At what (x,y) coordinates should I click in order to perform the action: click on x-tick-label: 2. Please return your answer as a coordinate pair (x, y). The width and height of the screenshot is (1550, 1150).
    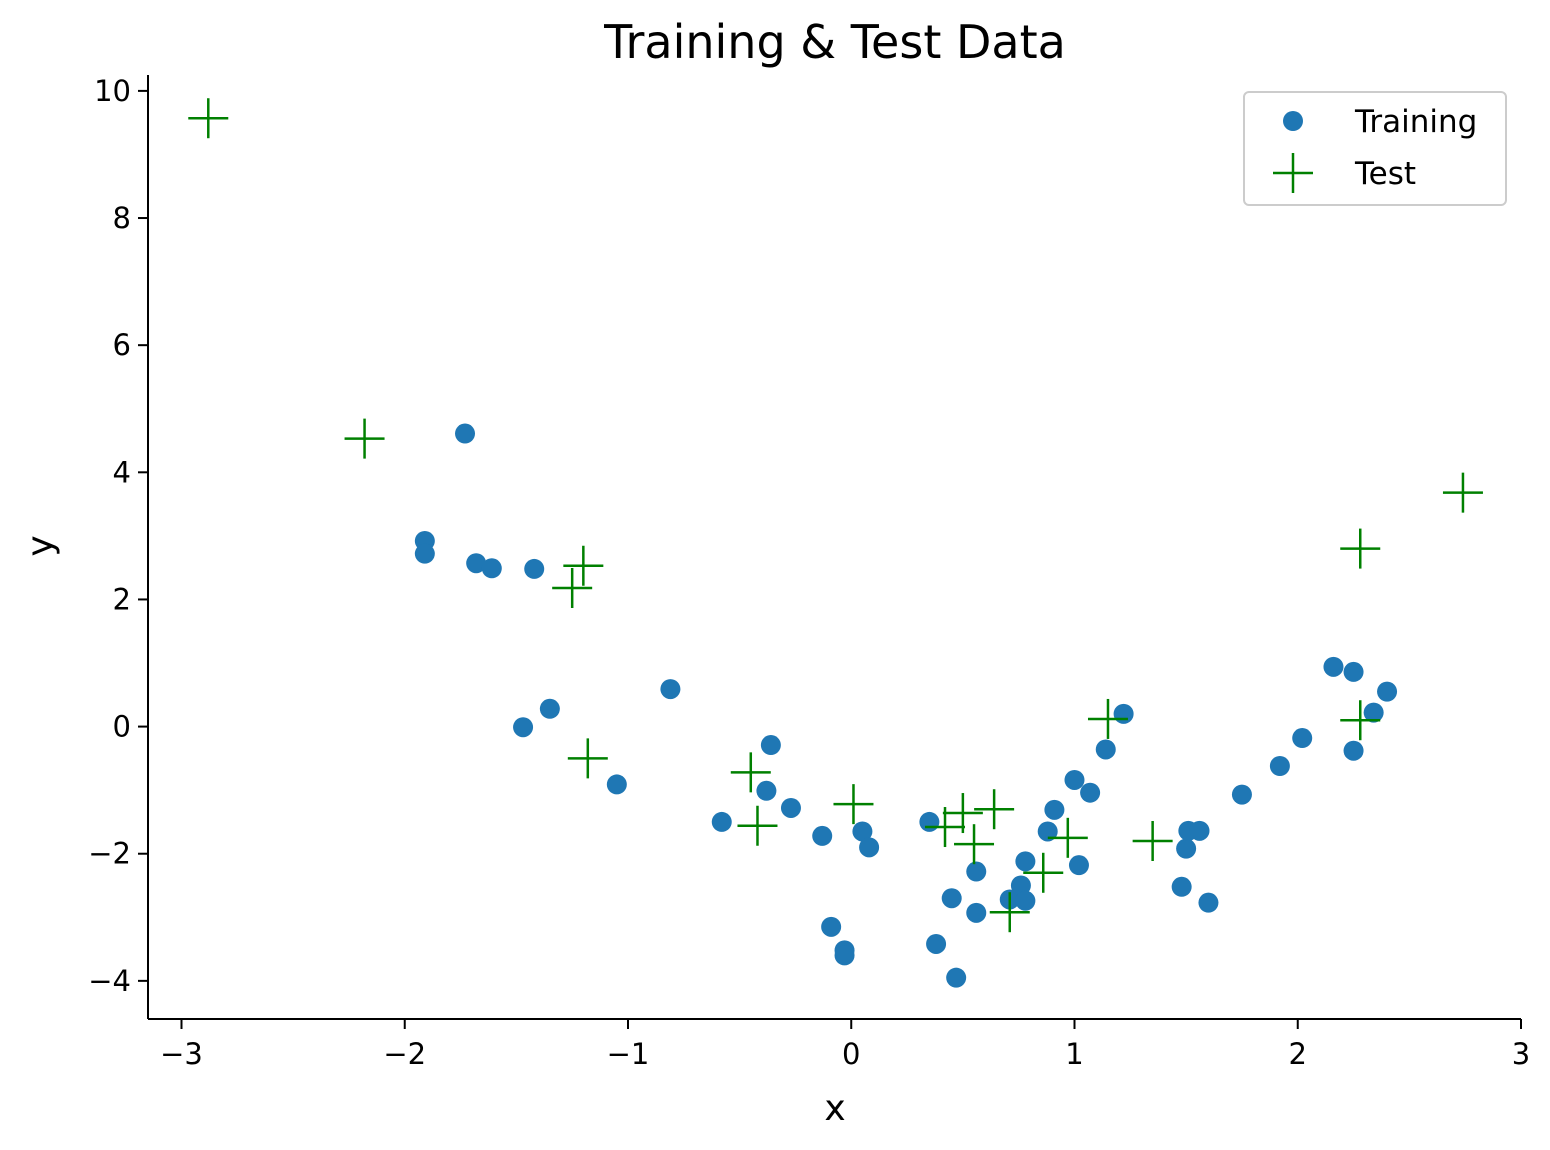
    Looking at the image, I should click on (1298, 1054).